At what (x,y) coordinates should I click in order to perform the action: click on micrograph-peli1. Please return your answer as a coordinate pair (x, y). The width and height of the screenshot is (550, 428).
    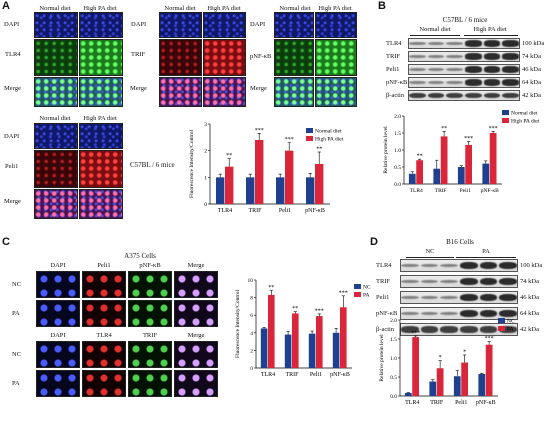
    Looking at the image, I should click on (101, 169).